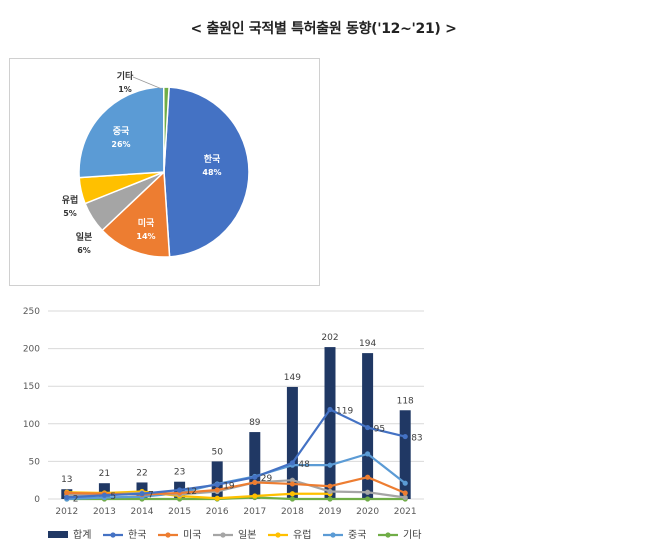  I want to click on x-tick-label: 2017, so click(254, 512).